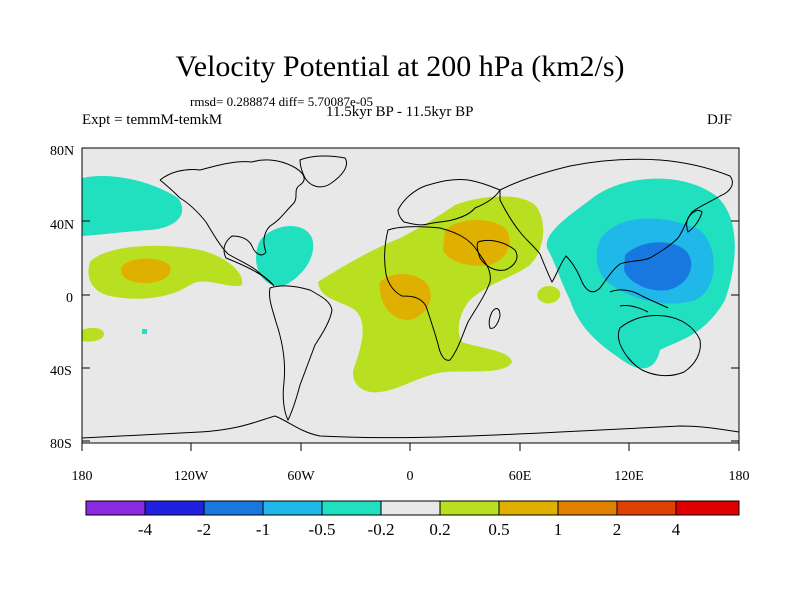 This screenshot has width=800, height=600. Describe the element at coordinates (410, 476) in the screenshot. I see `lon-tick-label-0: 0` at that location.